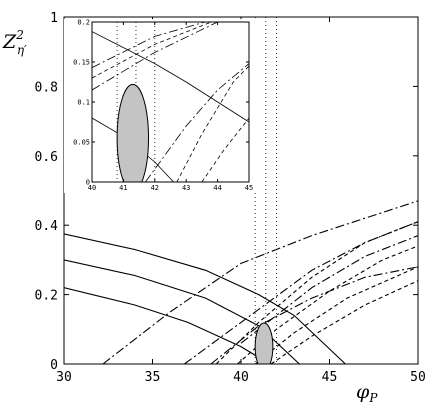 This screenshot has height=403, width=426. Describe the element at coordinates (123, 188) in the screenshot. I see `inset-x-tick-label-41: 41` at that location.